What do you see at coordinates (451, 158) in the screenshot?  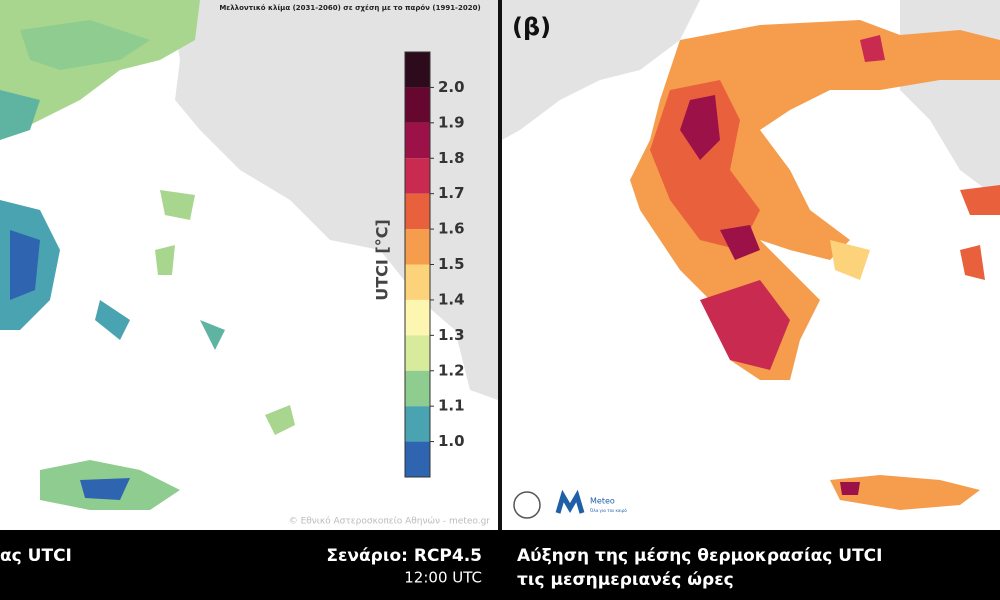 I see `colorbar-tick-label: 1.8` at bounding box center [451, 158].